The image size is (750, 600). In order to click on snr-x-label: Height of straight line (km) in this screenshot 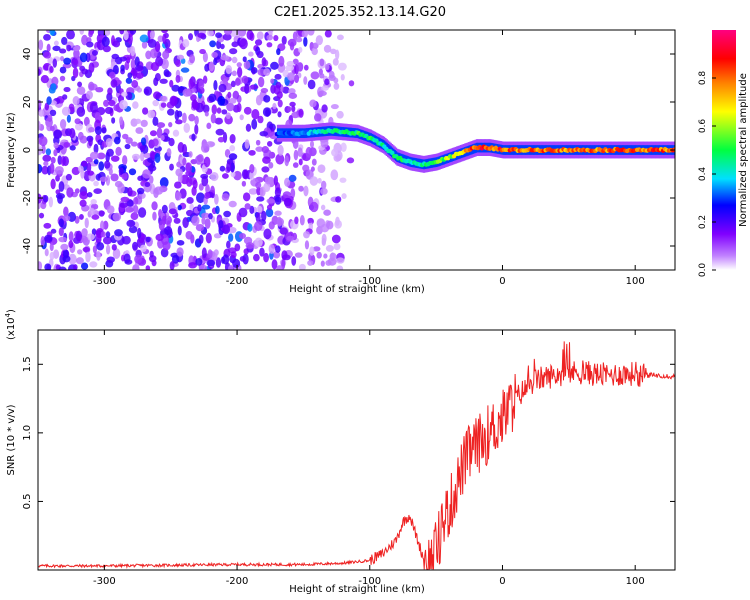, I will do `click(357, 589)`.